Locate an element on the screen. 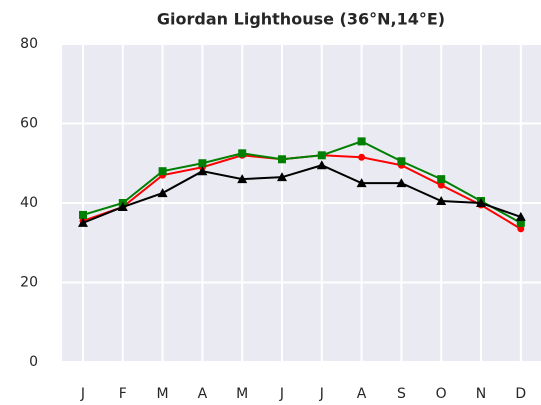 The height and width of the screenshot is (405, 541). chart-title: Giordan Lighthouse (36°N,14°E) is located at coordinates (301, 19).